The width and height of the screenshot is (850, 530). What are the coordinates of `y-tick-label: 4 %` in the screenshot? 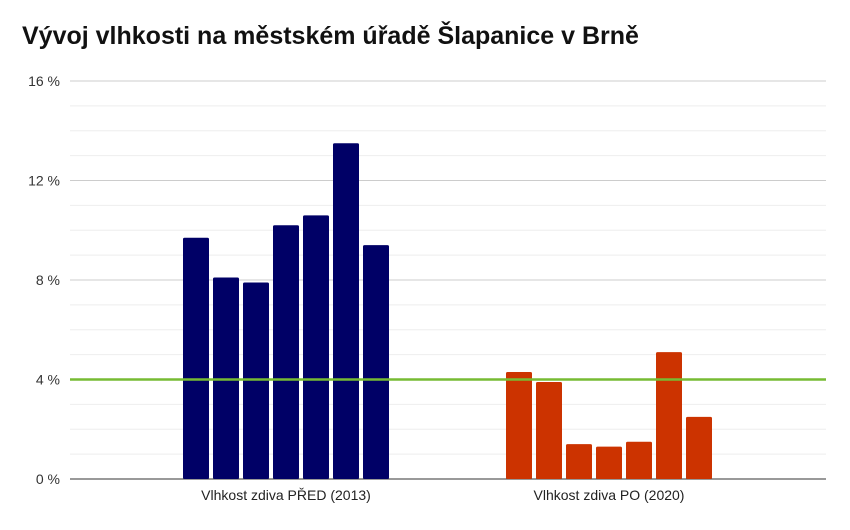 It's located at (48, 380).